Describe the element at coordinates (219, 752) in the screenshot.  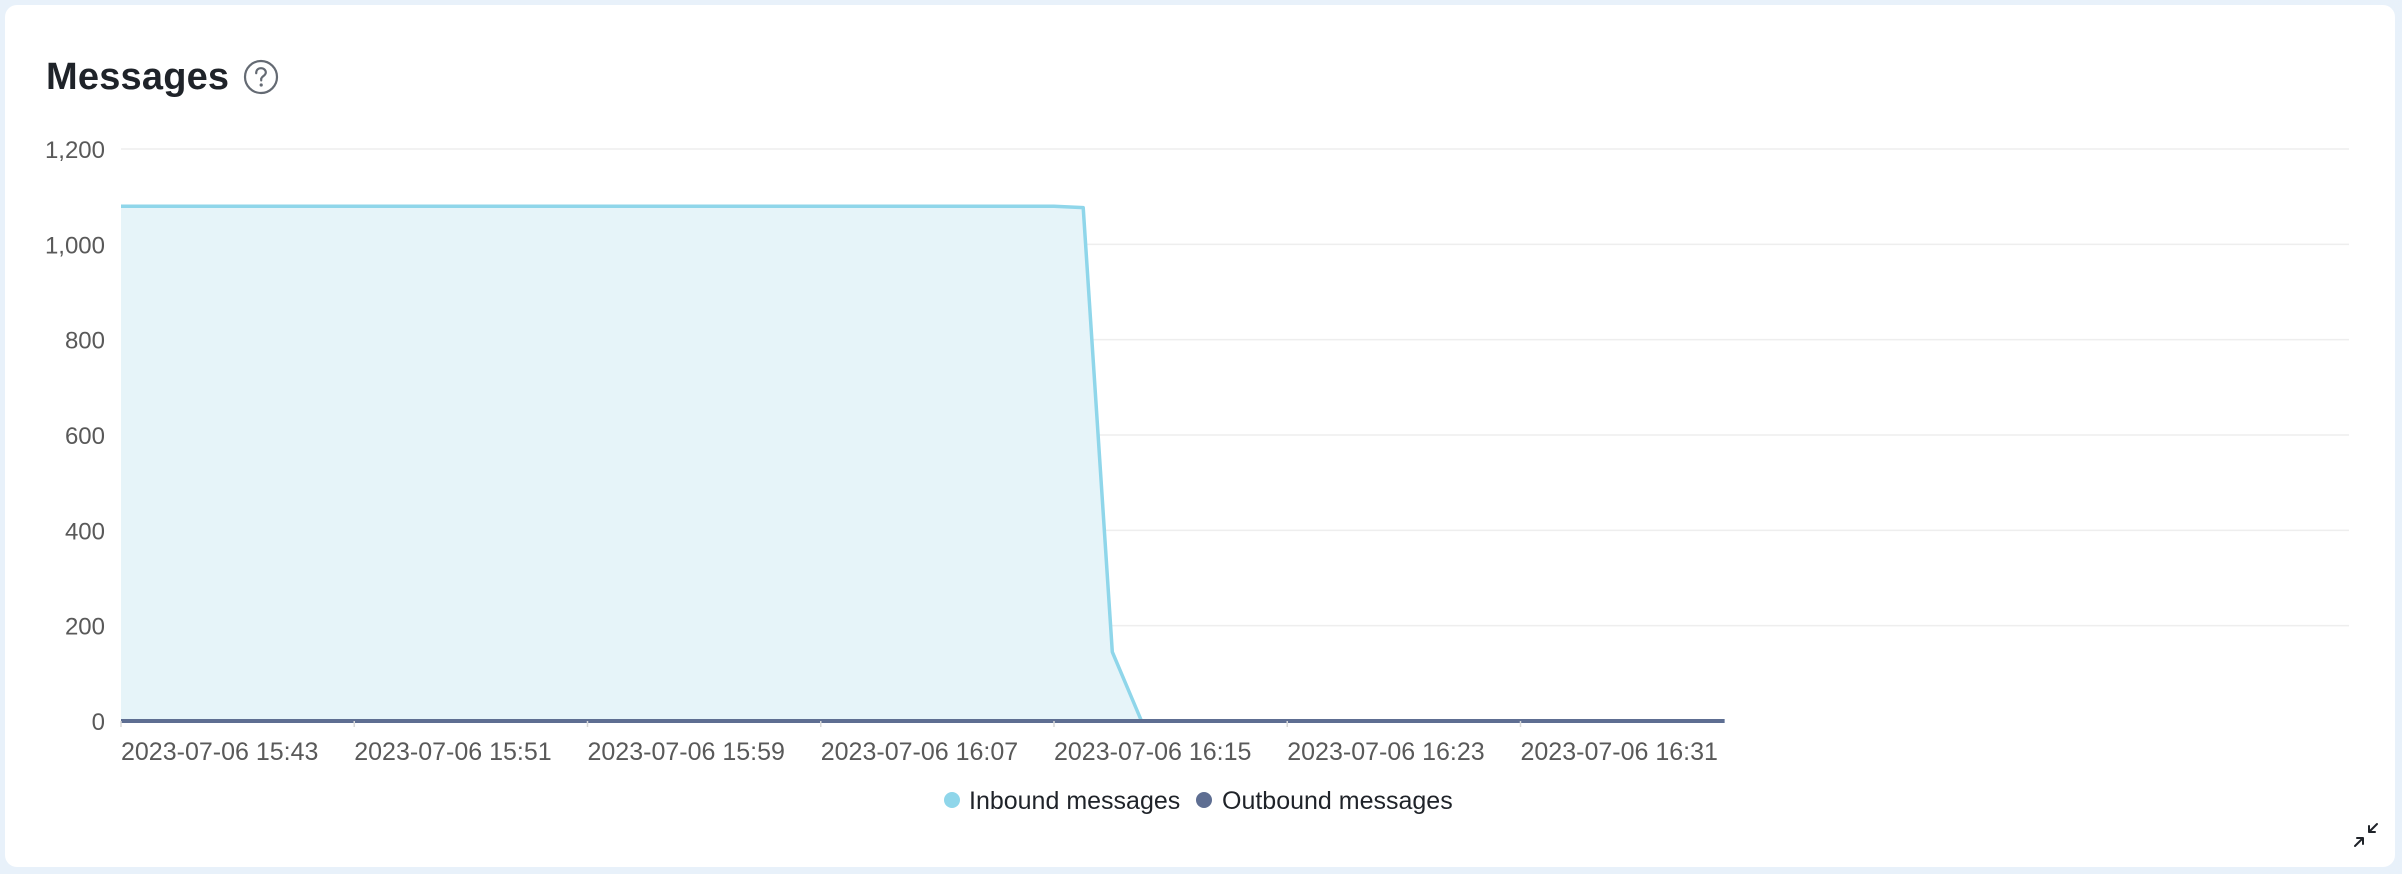
I see `x-tick-label: 2023-07-06 15:43` at that location.